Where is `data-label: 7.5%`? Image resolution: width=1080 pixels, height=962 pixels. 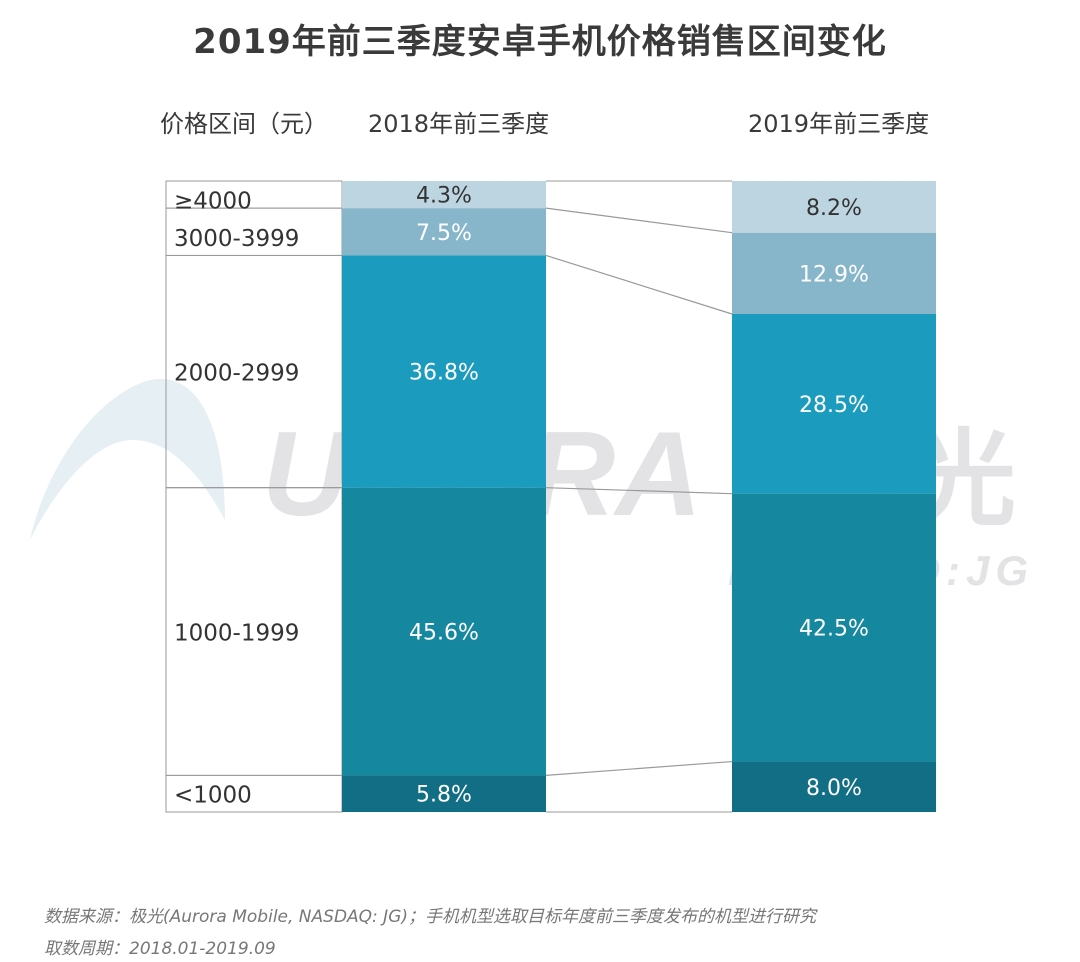 data-label: 7.5% is located at coordinates (444, 233).